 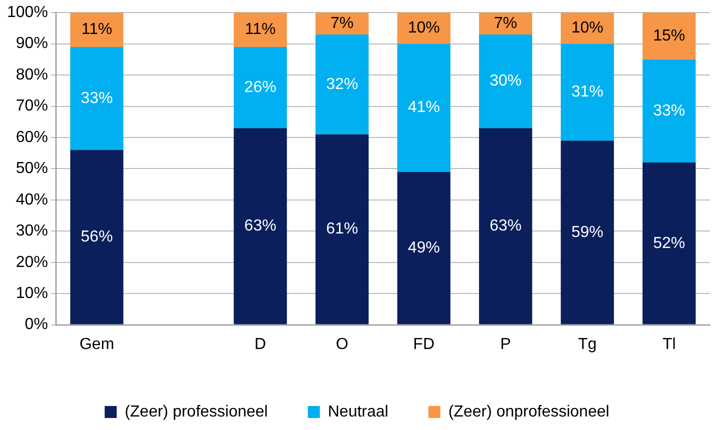 What do you see at coordinates (32, 75) in the screenshot?
I see `y-tick-label: 80%` at bounding box center [32, 75].